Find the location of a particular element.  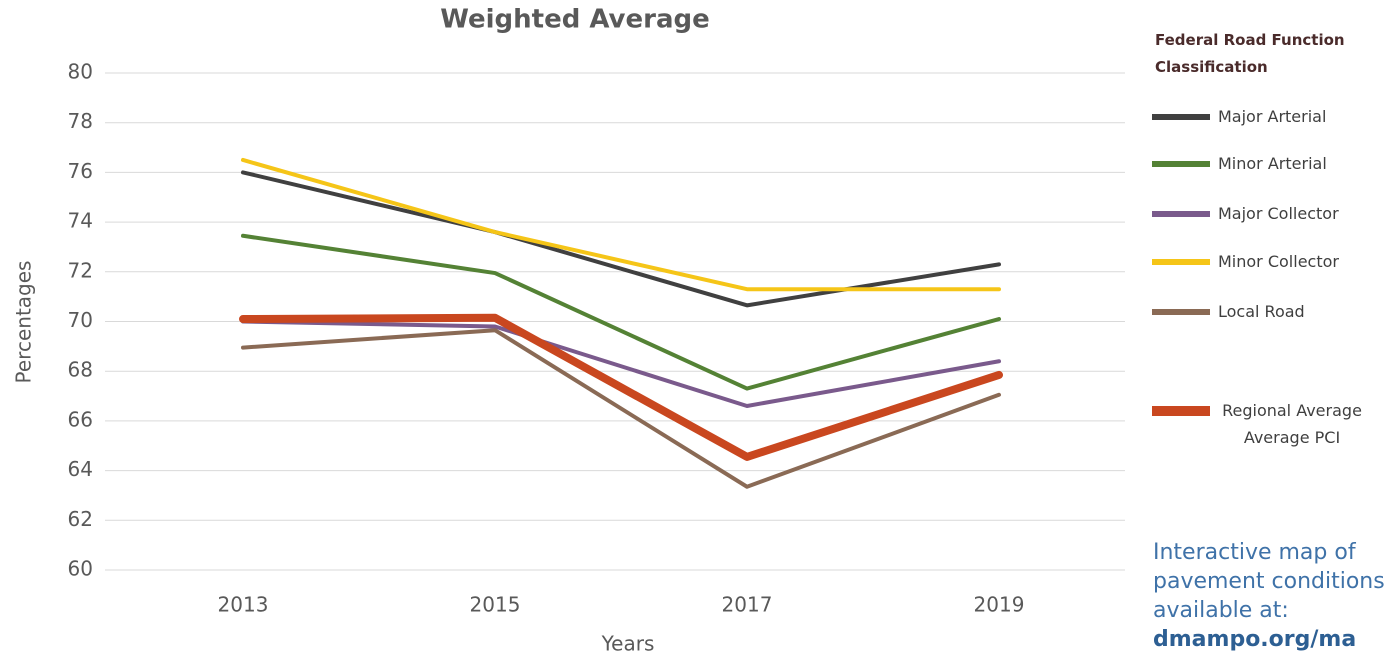

legend-label: Regional Average Average PCI is located at coordinates (1292, 424).